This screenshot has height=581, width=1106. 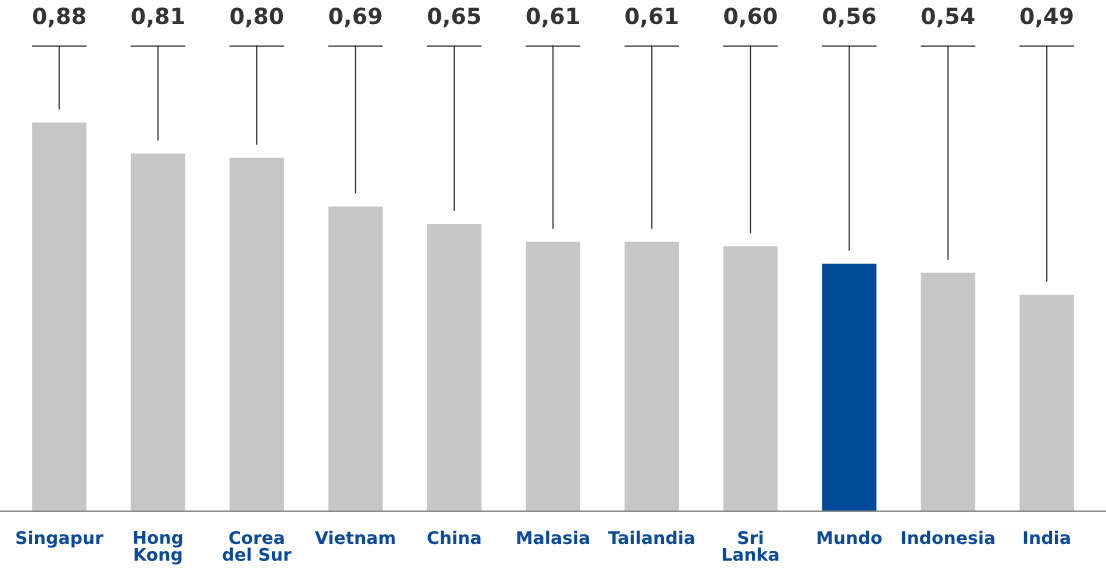 I want to click on data-label: 0,69, so click(x=355, y=17).